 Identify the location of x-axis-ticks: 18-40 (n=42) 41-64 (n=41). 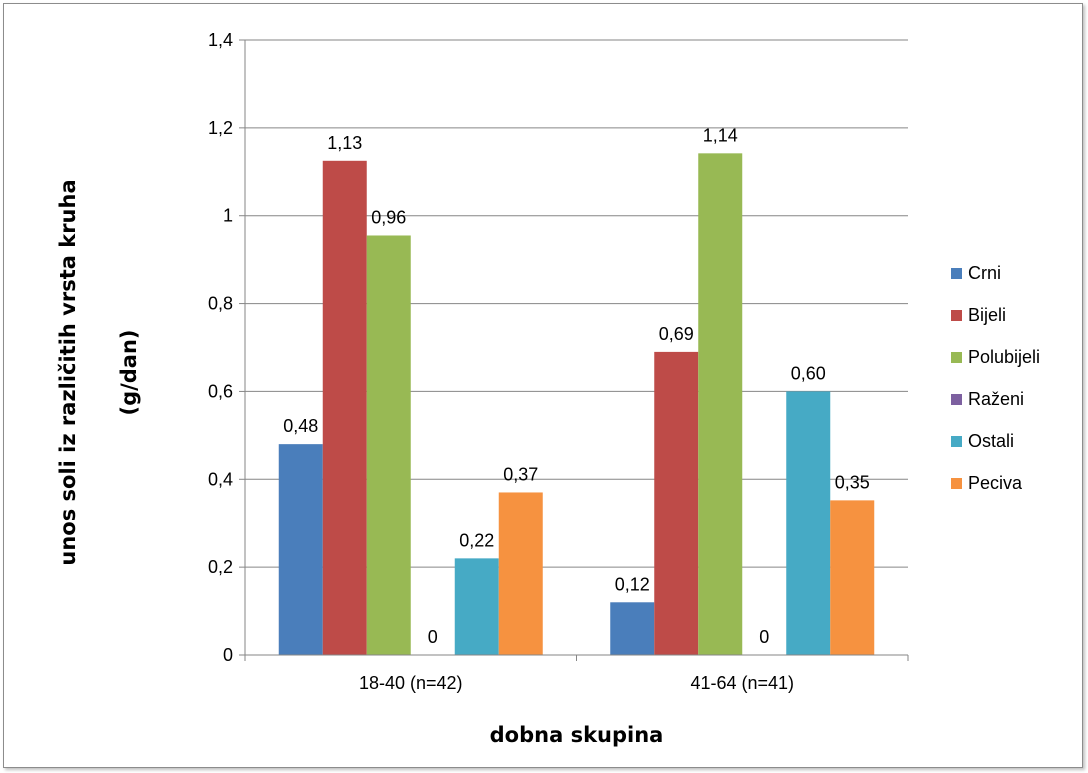
(576, 674).